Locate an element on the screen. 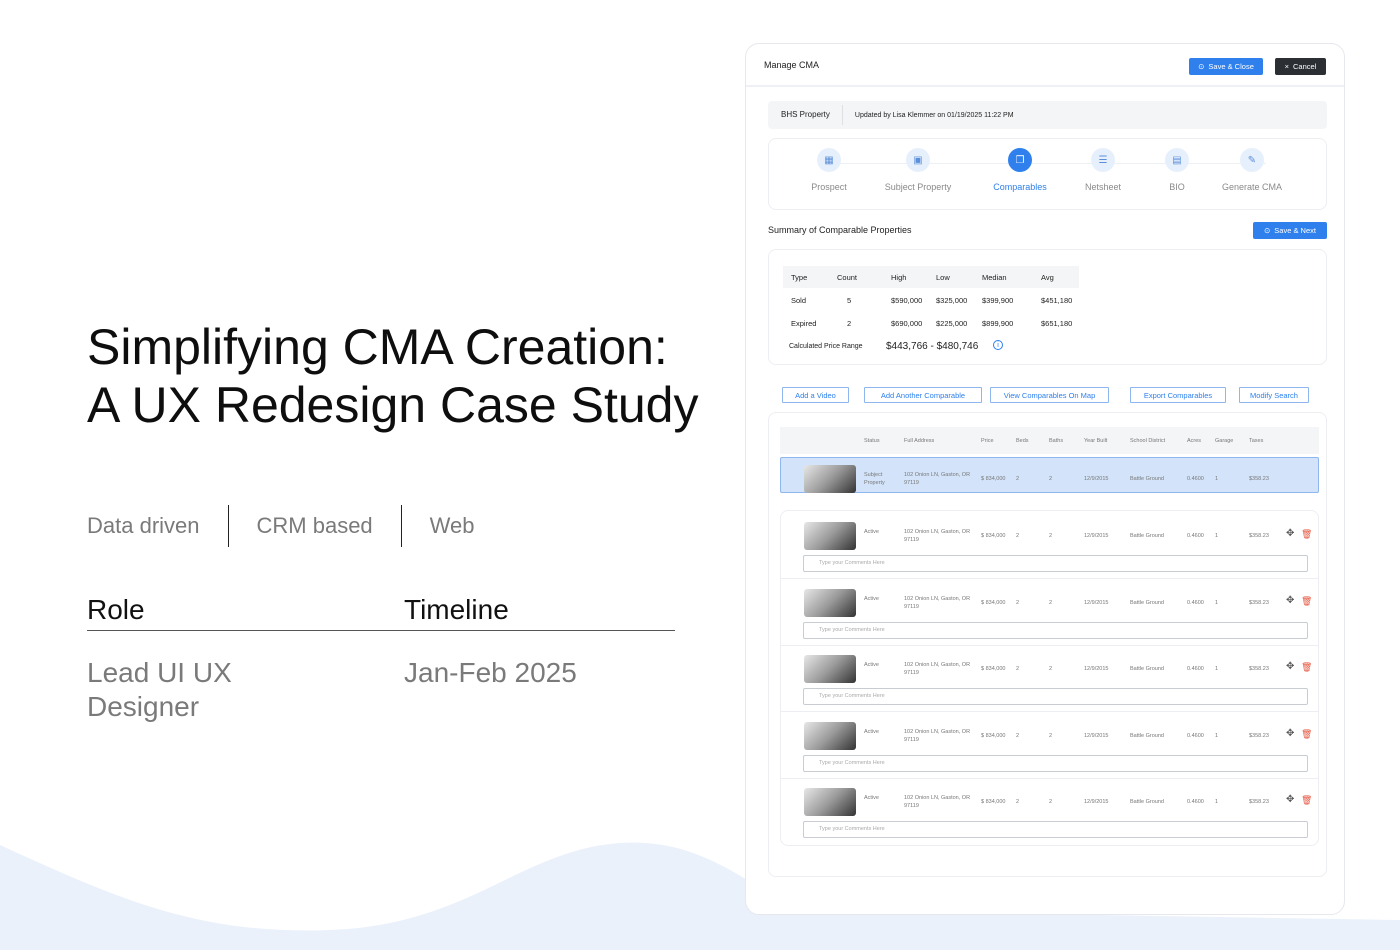 This screenshot has width=1400, height=950. action-button-add-a-video: Add a Video is located at coordinates (815, 395).